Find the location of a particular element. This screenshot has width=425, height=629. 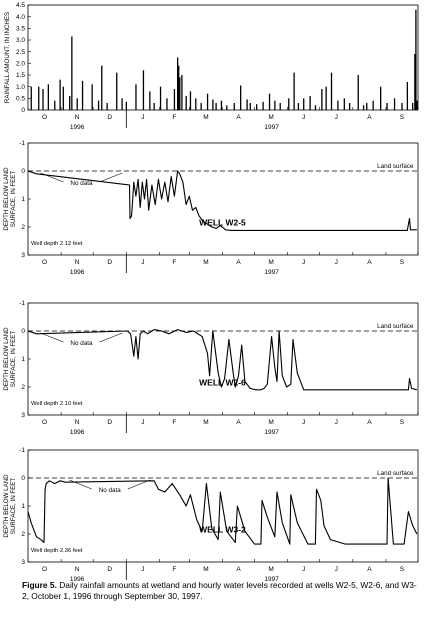

well-depth-label: Well depth 2.36 feet is located at coordinates (57, 551).